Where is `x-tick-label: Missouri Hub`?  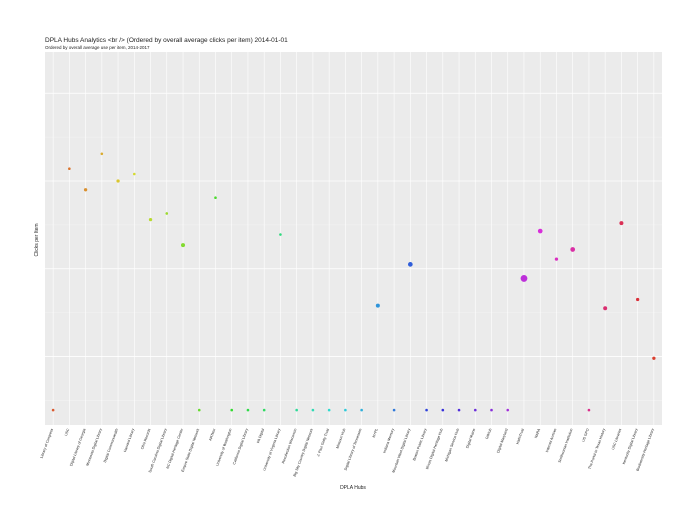 x-tick-label: Missouri Hub is located at coordinates (340, 438).